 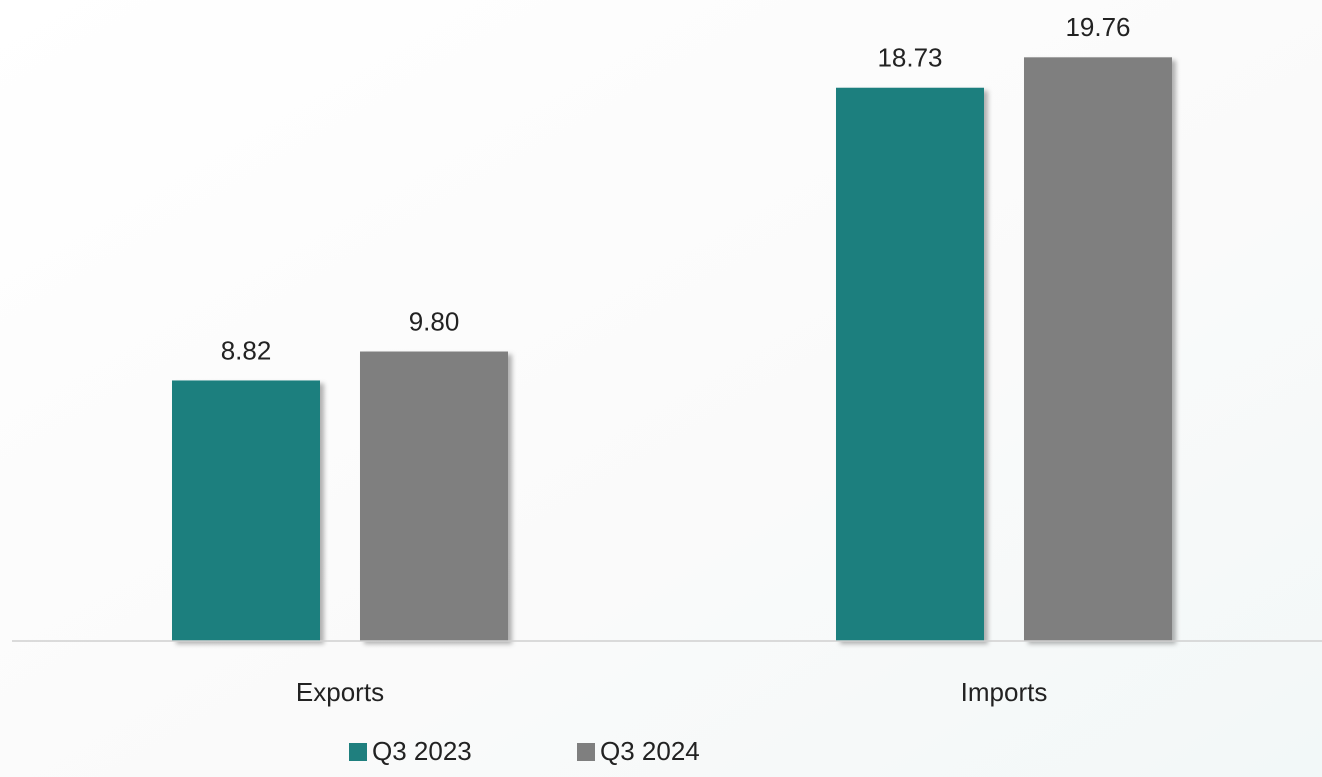 I want to click on legend-label: Q3 2023, so click(x=422, y=751).